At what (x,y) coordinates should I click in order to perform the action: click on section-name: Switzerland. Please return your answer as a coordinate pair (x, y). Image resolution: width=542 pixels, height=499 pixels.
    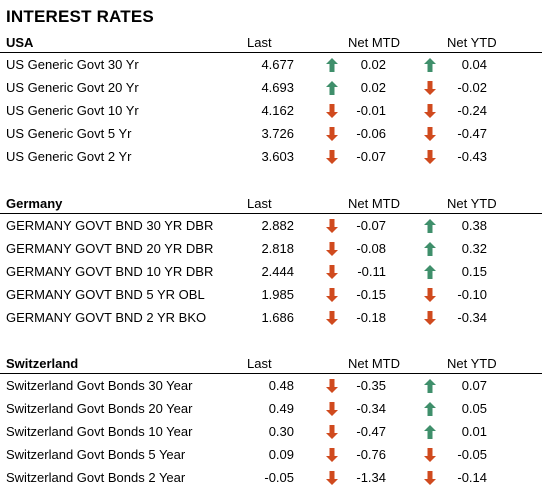
    Looking at the image, I should click on (42, 363).